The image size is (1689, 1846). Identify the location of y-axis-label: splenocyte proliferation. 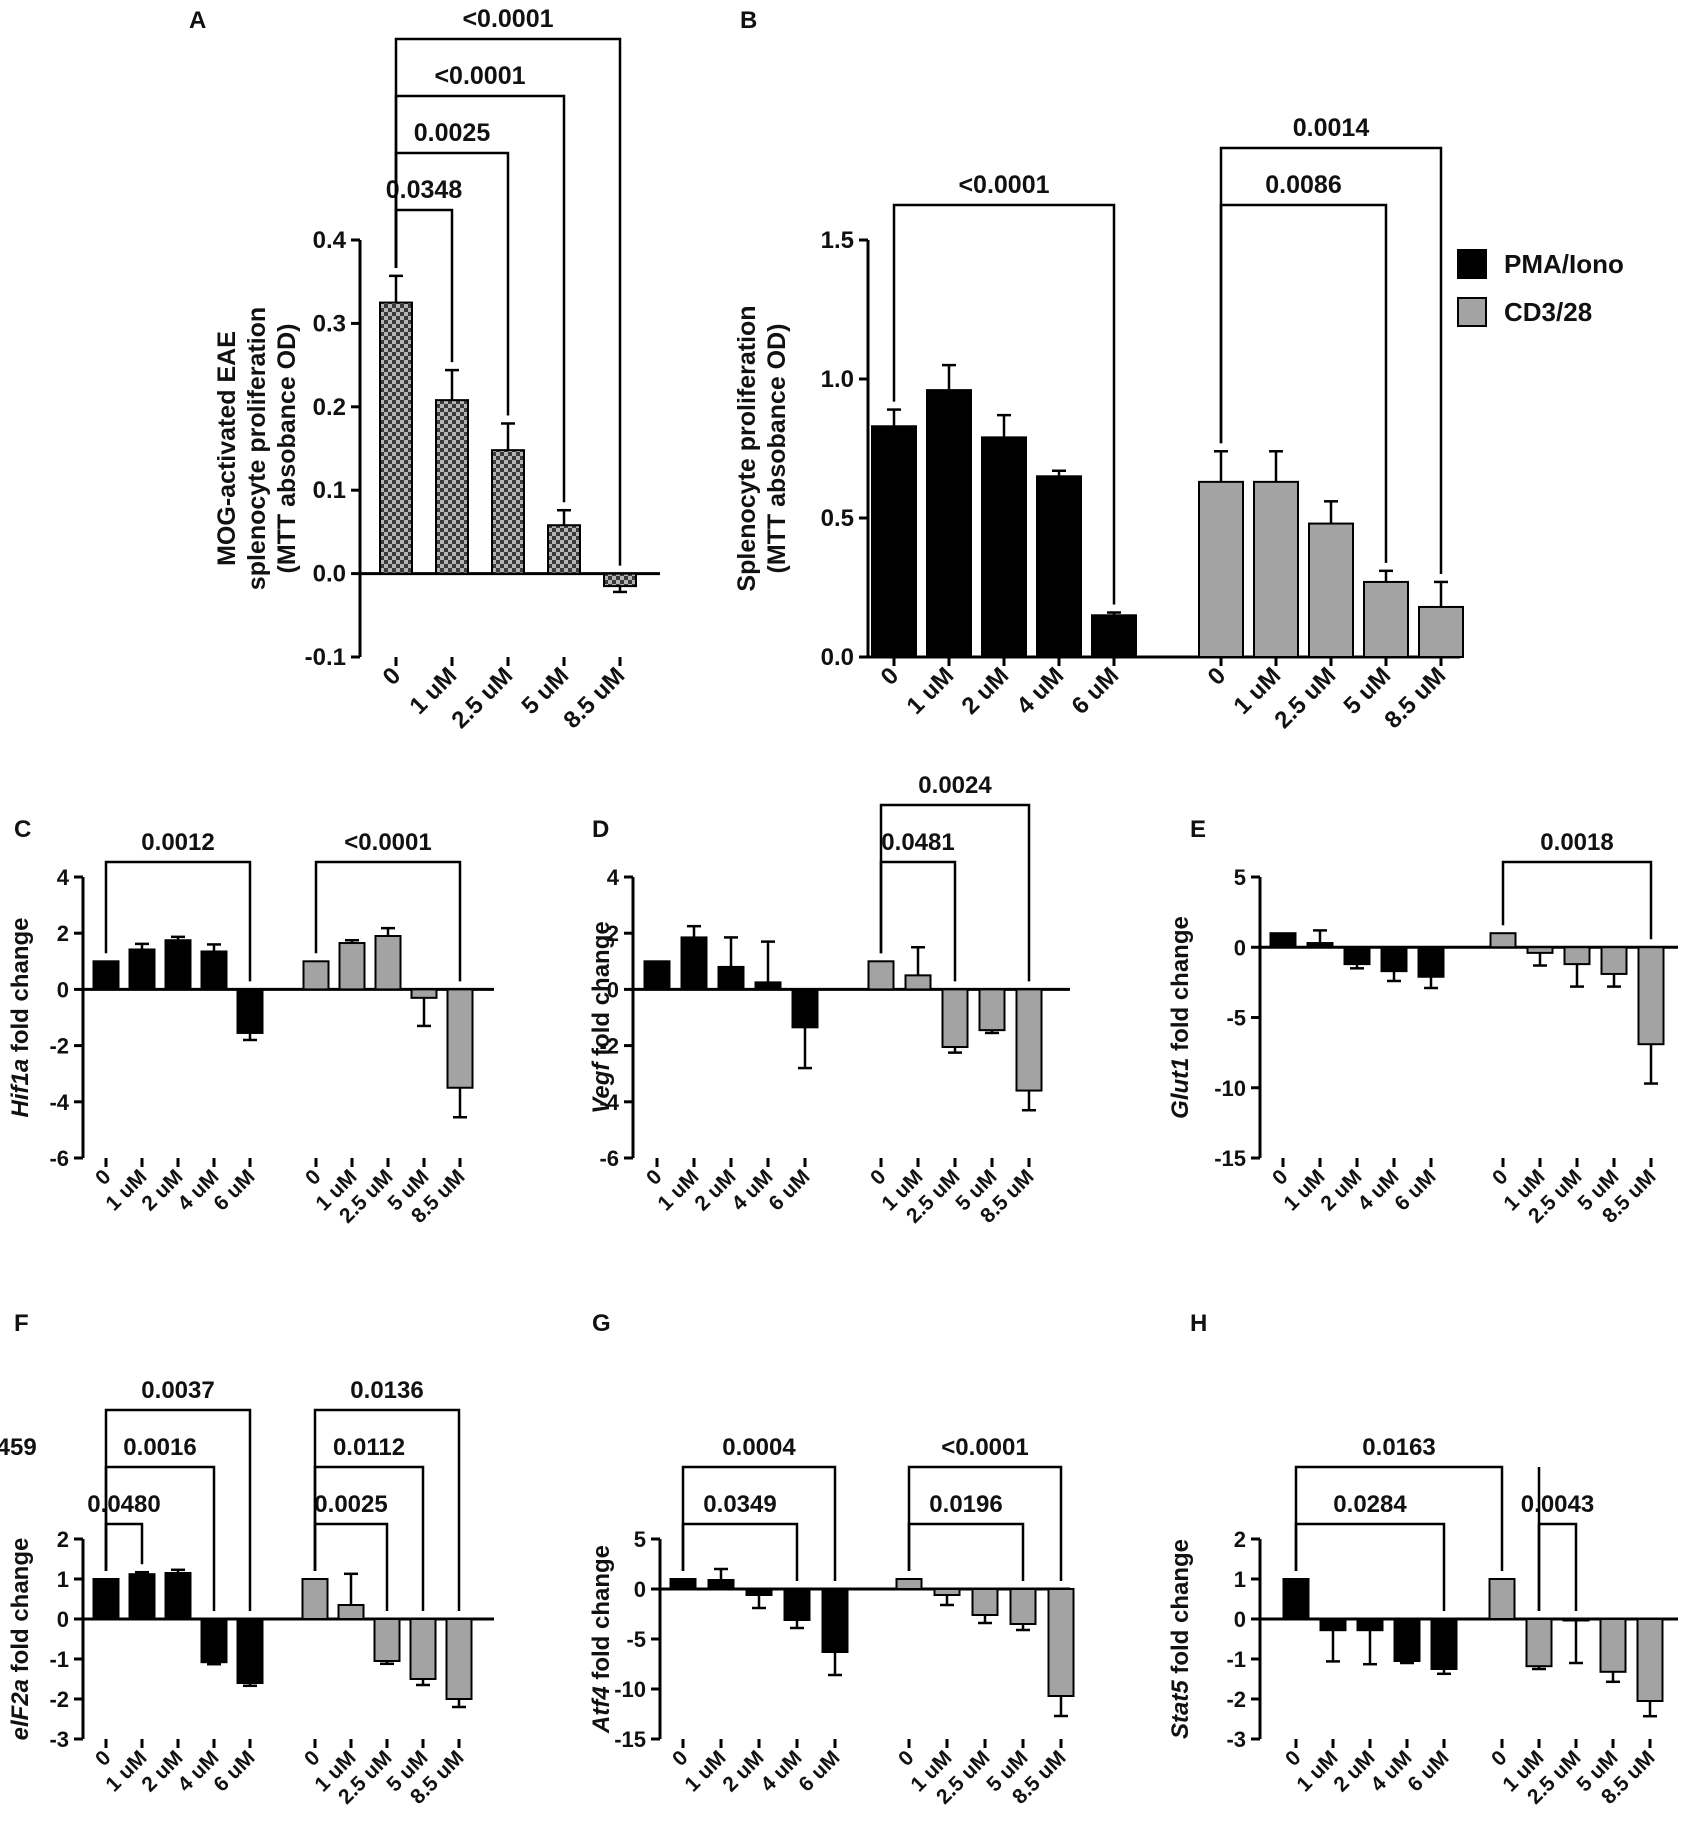
(257, 448).